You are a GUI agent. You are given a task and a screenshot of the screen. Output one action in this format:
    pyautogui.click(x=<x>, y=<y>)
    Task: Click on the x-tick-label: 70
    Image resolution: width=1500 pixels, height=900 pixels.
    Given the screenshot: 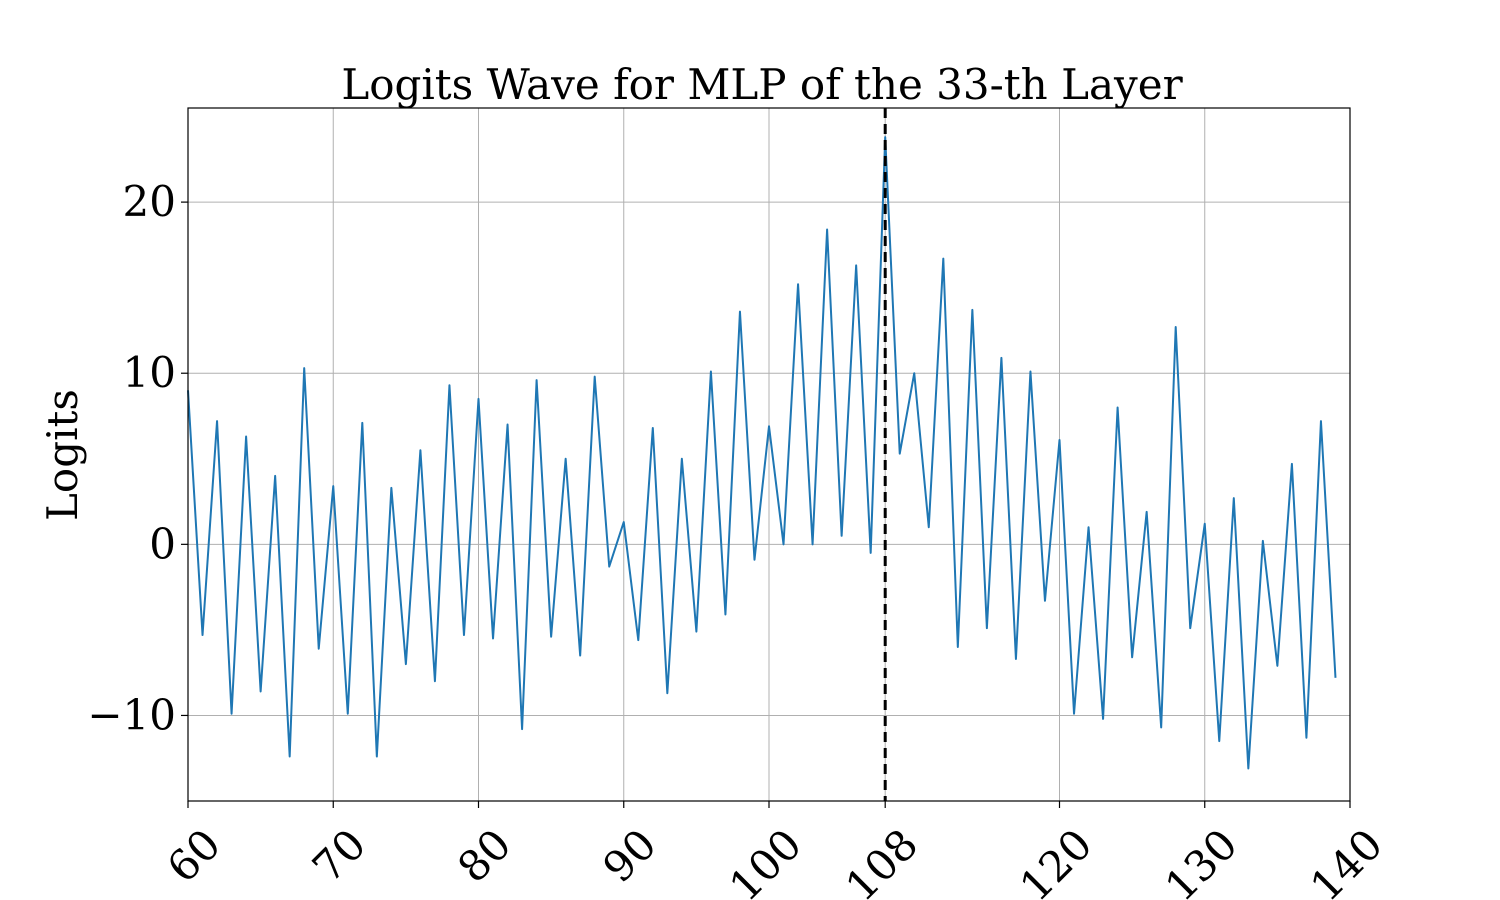 What is the action you would take?
    pyautogui.click(x=339, y=855)
    